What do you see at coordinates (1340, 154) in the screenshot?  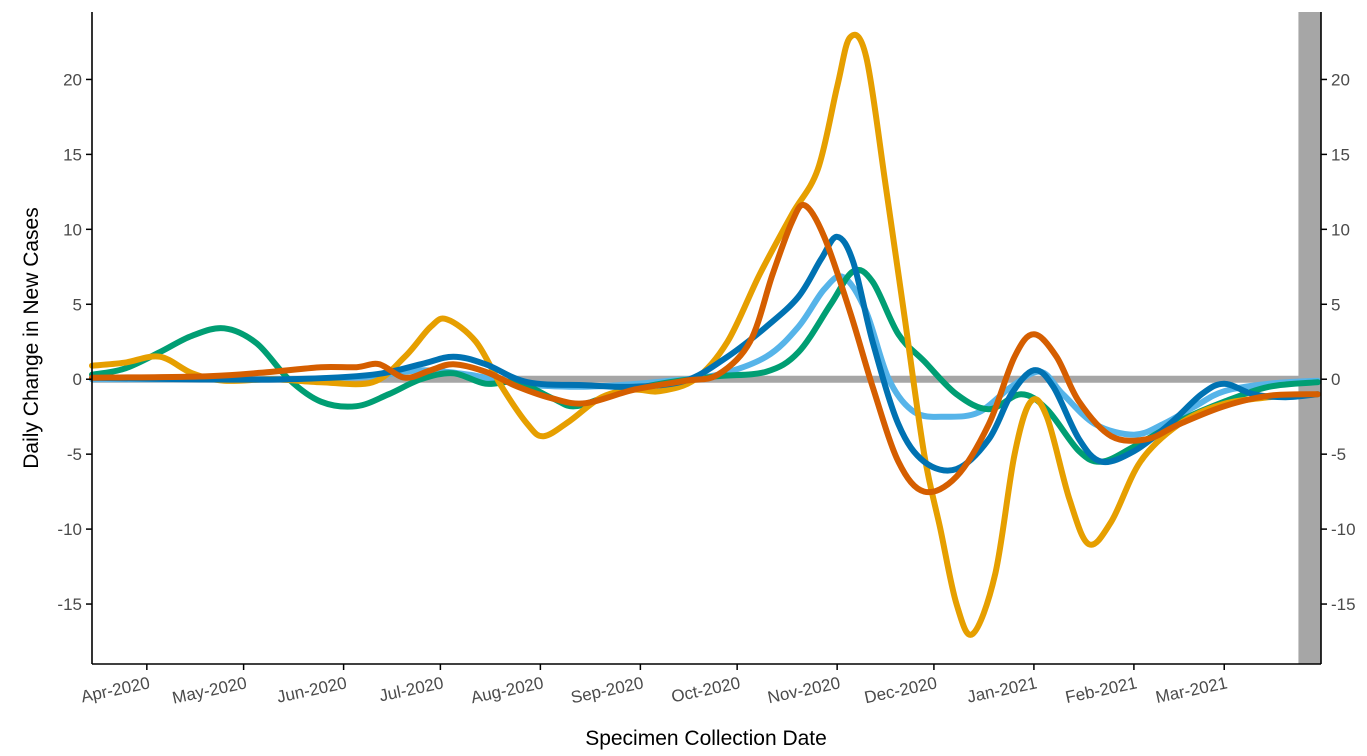 I see `y-tick-label-right: 15` at bounding box center [1340, 154].